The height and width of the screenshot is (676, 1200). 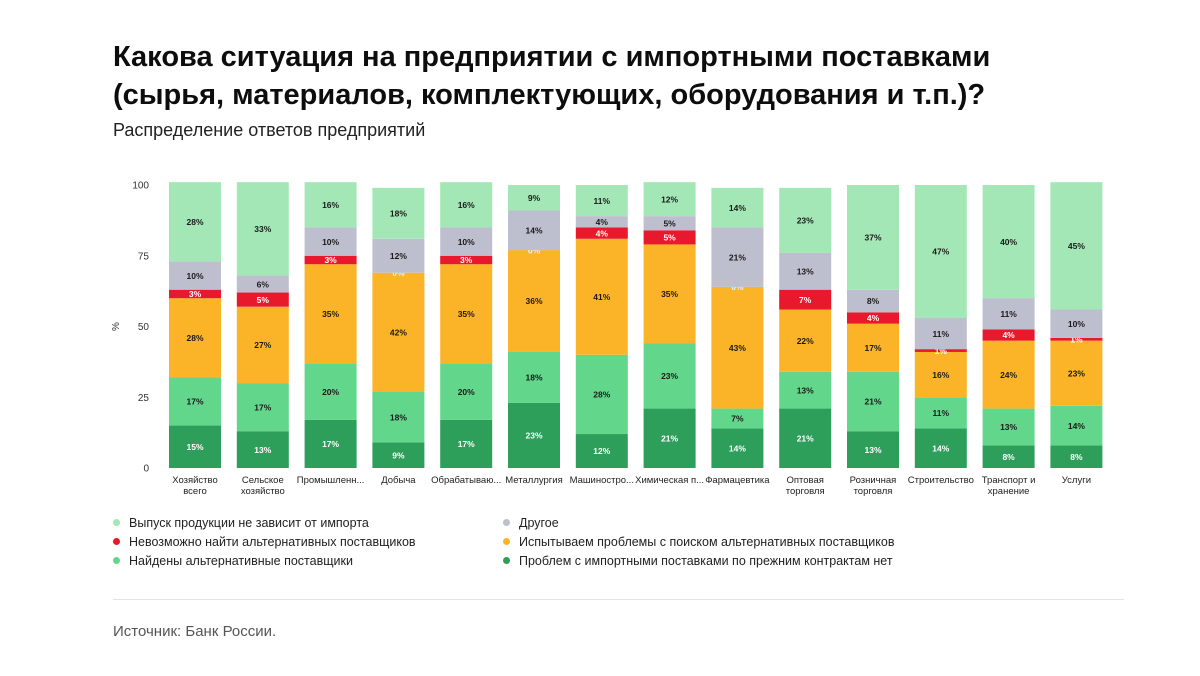 What do you see at coordinates (531, 523) in the screenshot?
I see `legend-item-other: Другое` at bounding box center [531, 523].